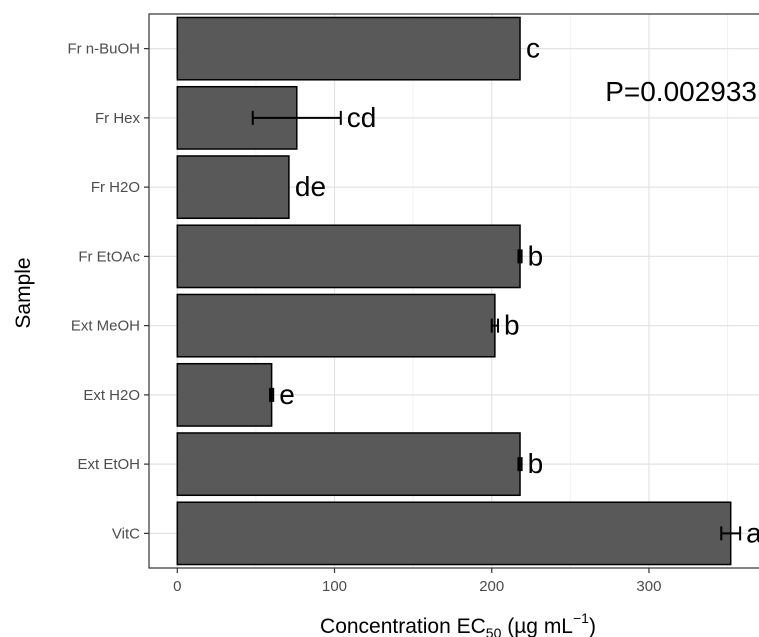 The height and width of the screenshot is (637, 759). What do you see at coordinates (494, 631) in the screenshot?
I see `x-axis-title-subscript: 50` at bounding box center [494, 631].